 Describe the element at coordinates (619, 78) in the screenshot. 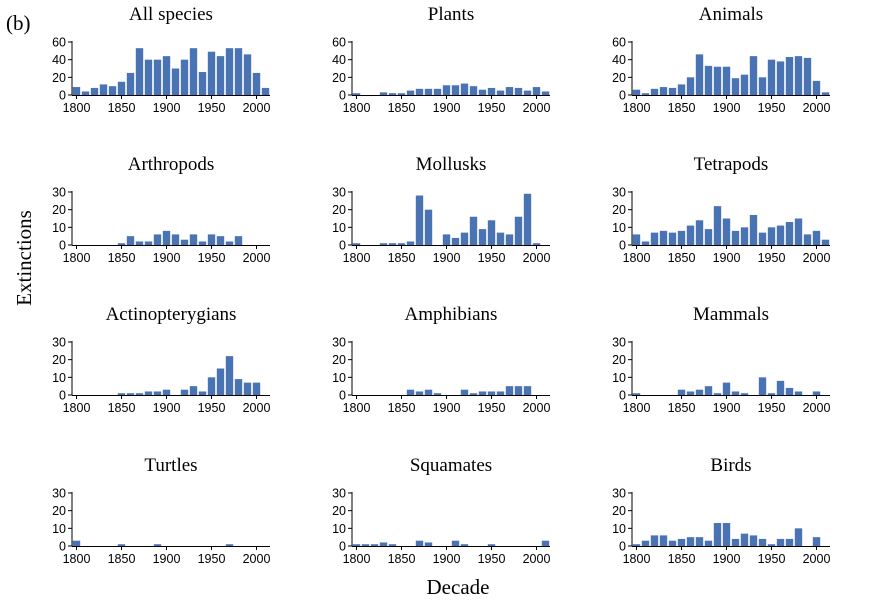

I see `y-tick-label-animals-20: 20` at that location.